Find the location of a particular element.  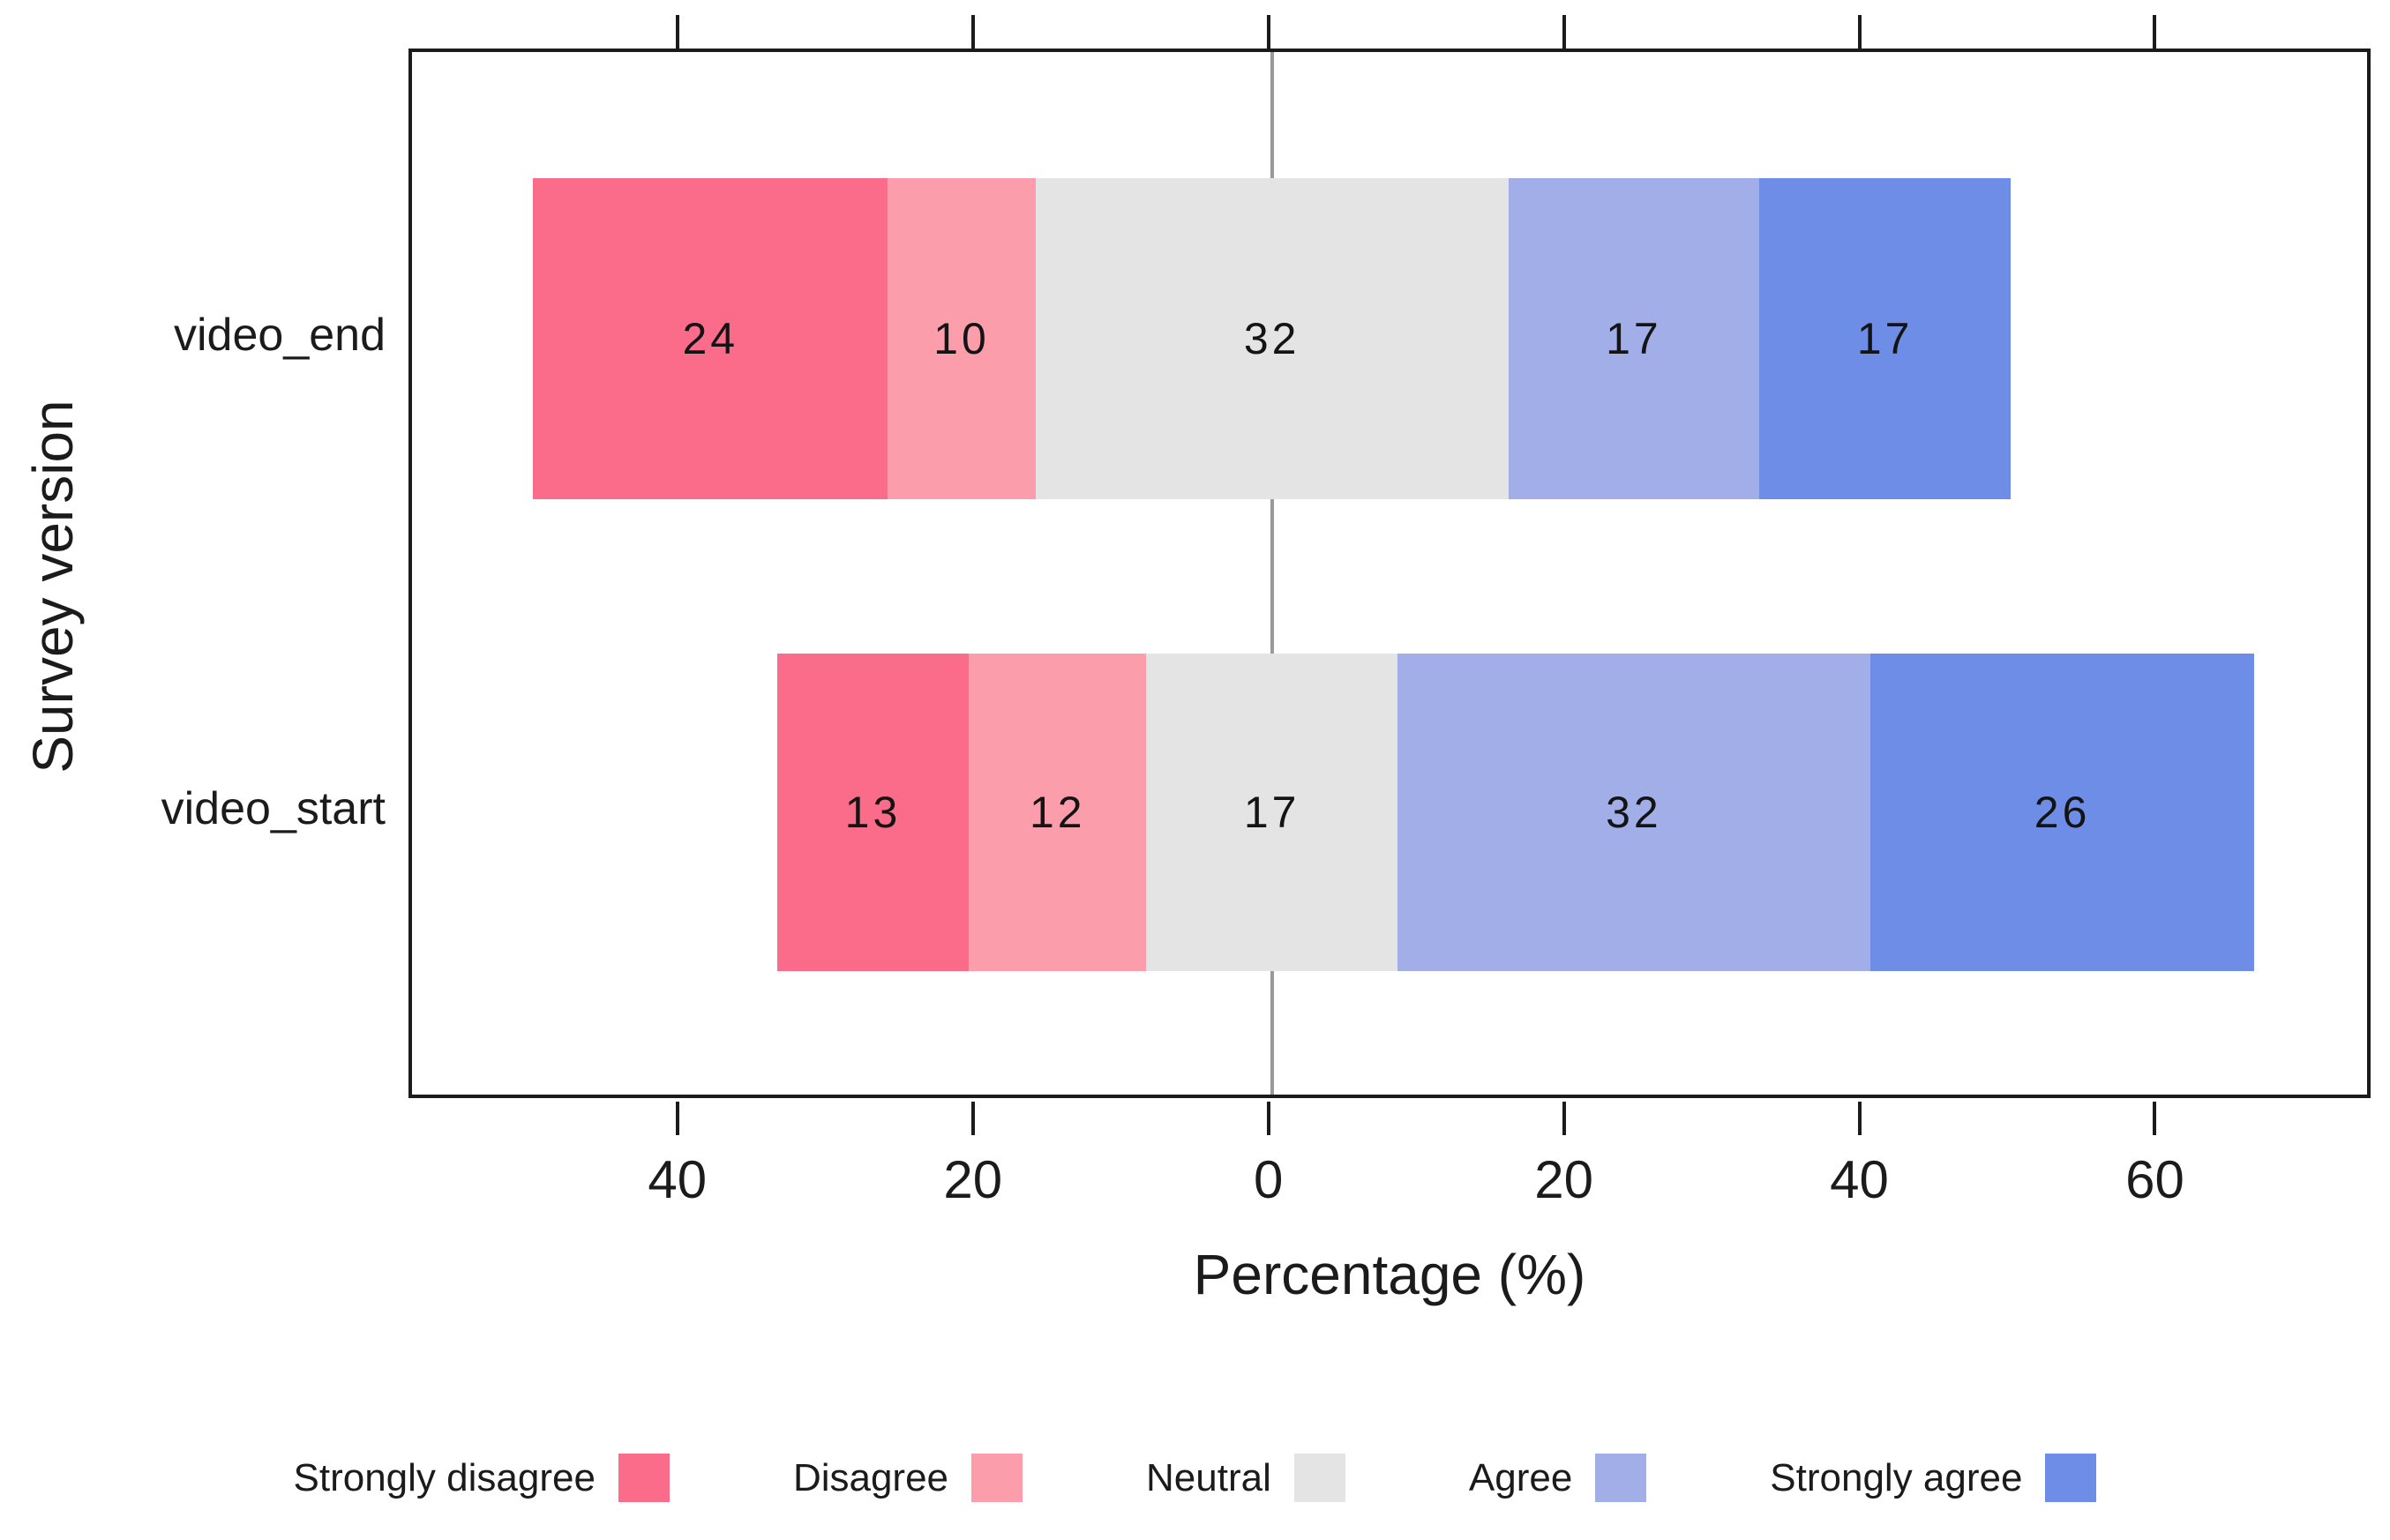

bar-segment: 24 is located at coordinates (710, 338).